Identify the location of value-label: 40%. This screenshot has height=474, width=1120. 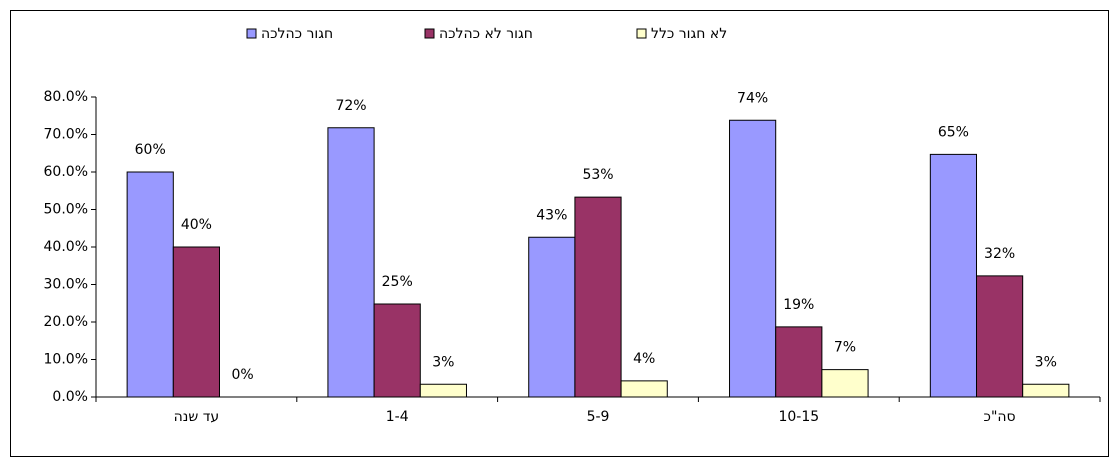
(196, 225).